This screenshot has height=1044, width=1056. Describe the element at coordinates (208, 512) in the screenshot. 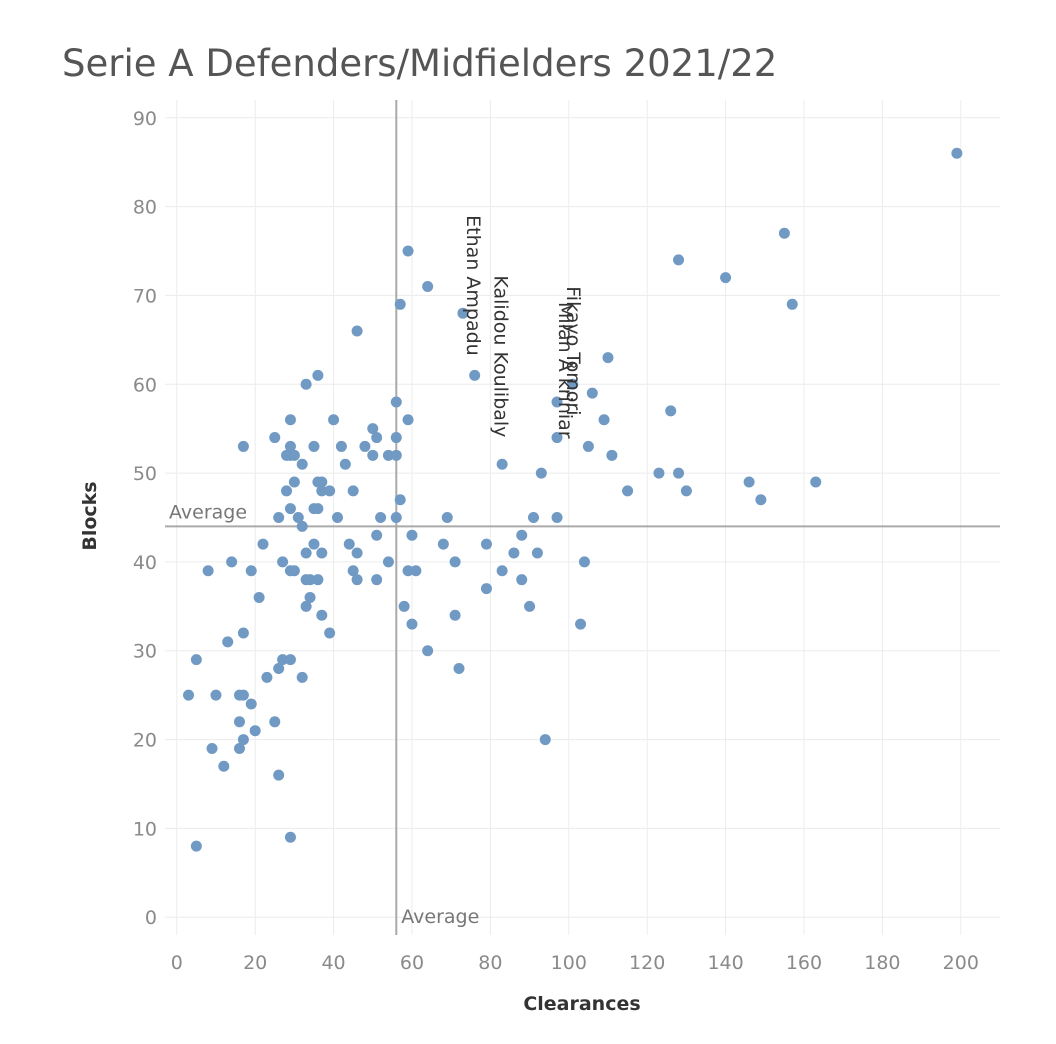

I see `y-average-label: Average` at that location.